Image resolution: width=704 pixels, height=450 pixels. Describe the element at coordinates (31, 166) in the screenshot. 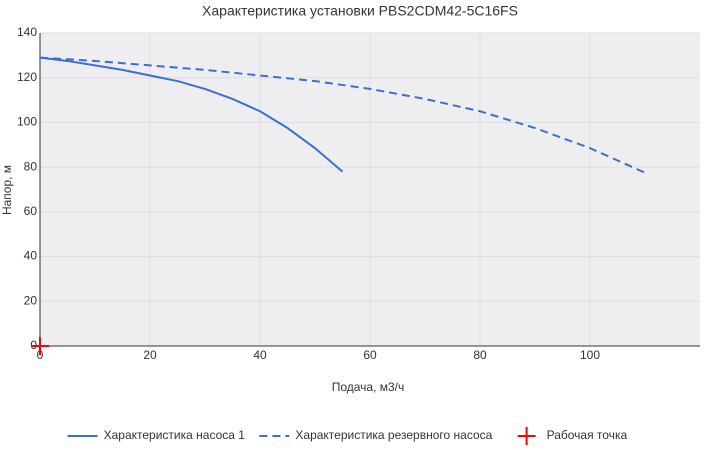

I see `y-tick-label: 80` at that location.